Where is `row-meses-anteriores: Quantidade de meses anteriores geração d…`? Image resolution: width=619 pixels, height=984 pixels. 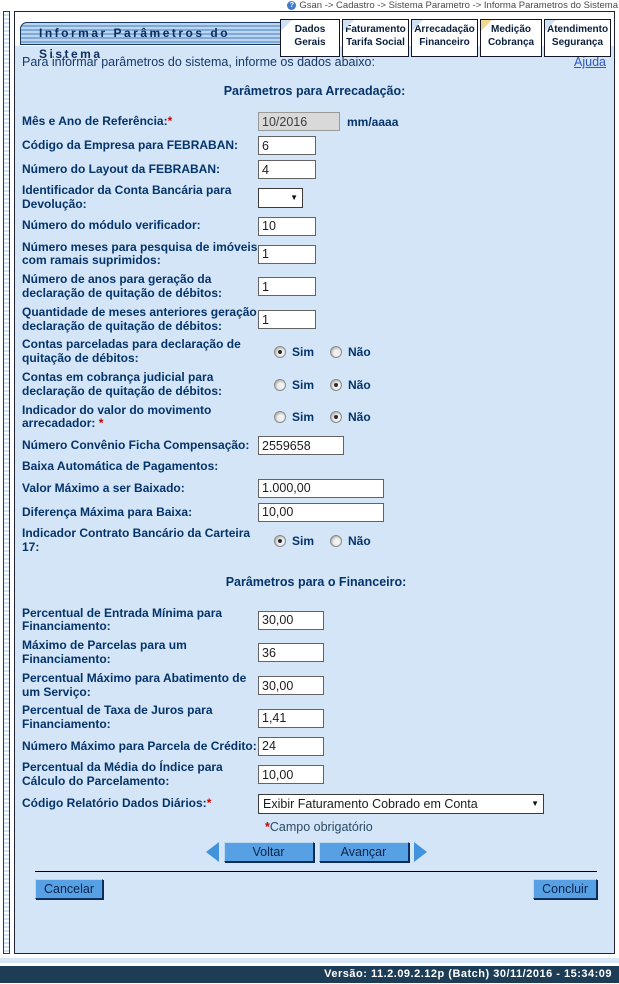
row-meses-anteriores: Quantidade de meses anteriores geração d… is located at coordinates (316, 319).